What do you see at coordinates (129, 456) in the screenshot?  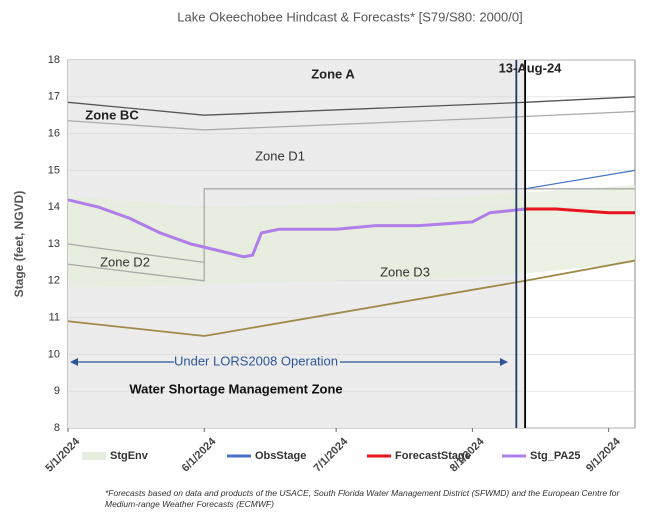 I see `legend-label: StgEnv` at bounding box center [129, 456].